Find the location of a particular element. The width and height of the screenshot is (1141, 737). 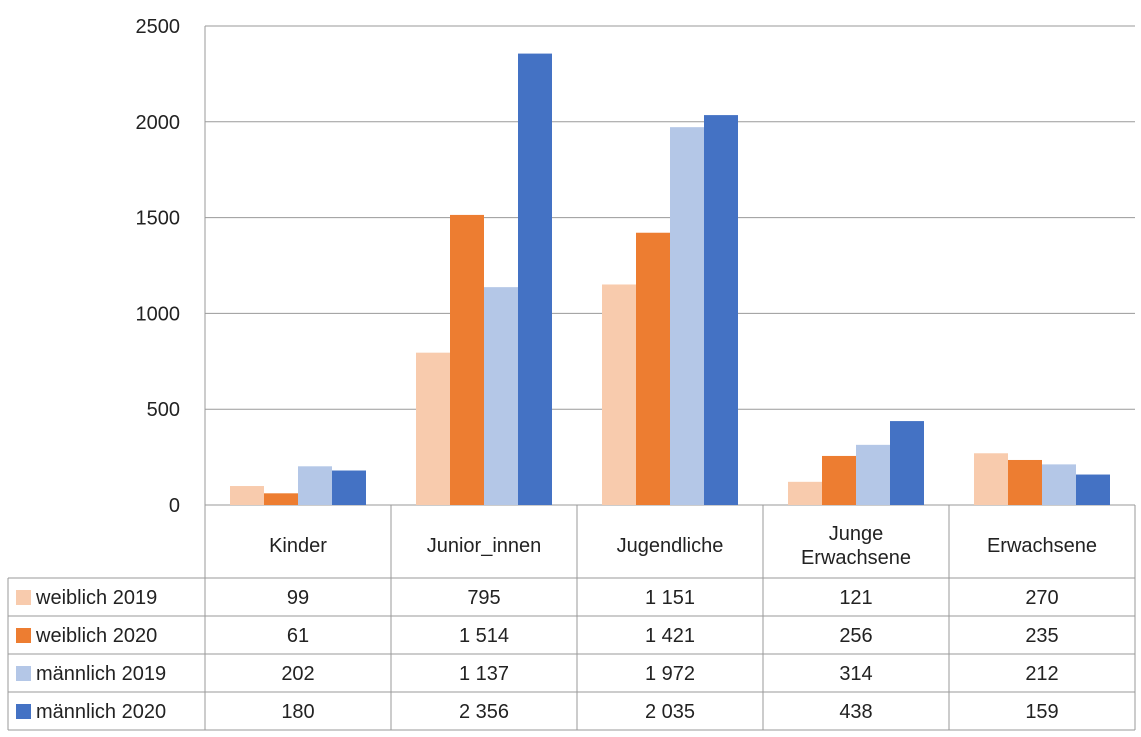

category-label: Erwachsene is located at coordinates (1042, 546).